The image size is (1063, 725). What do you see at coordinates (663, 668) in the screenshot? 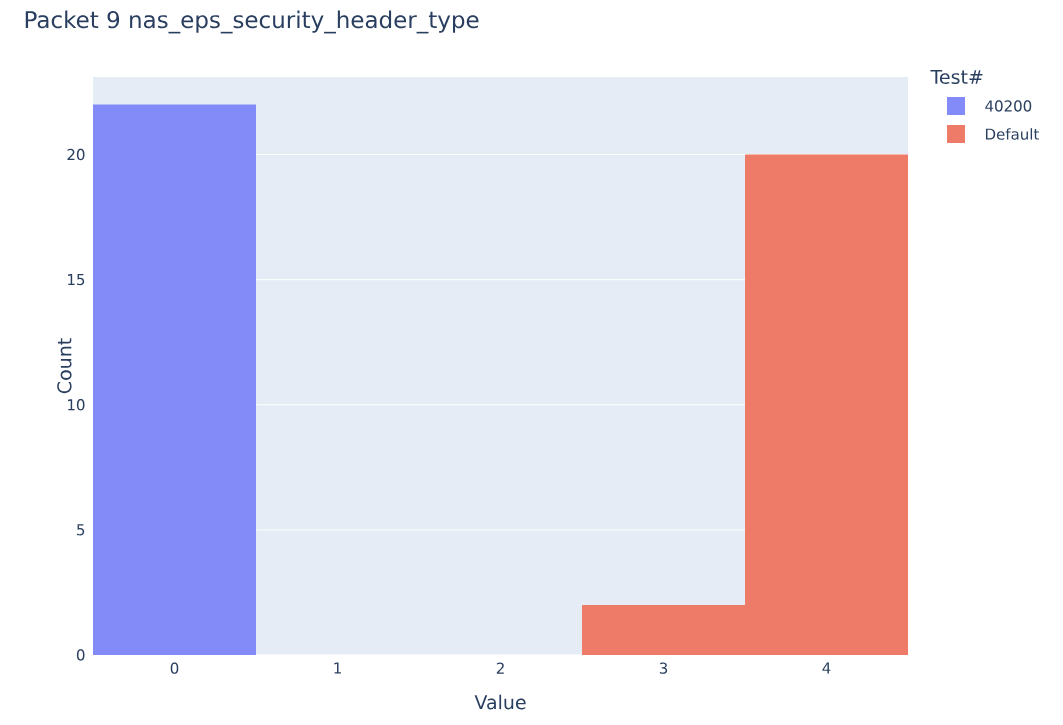
I see `x-tick-label: 3` at bounding box center [663, 668].